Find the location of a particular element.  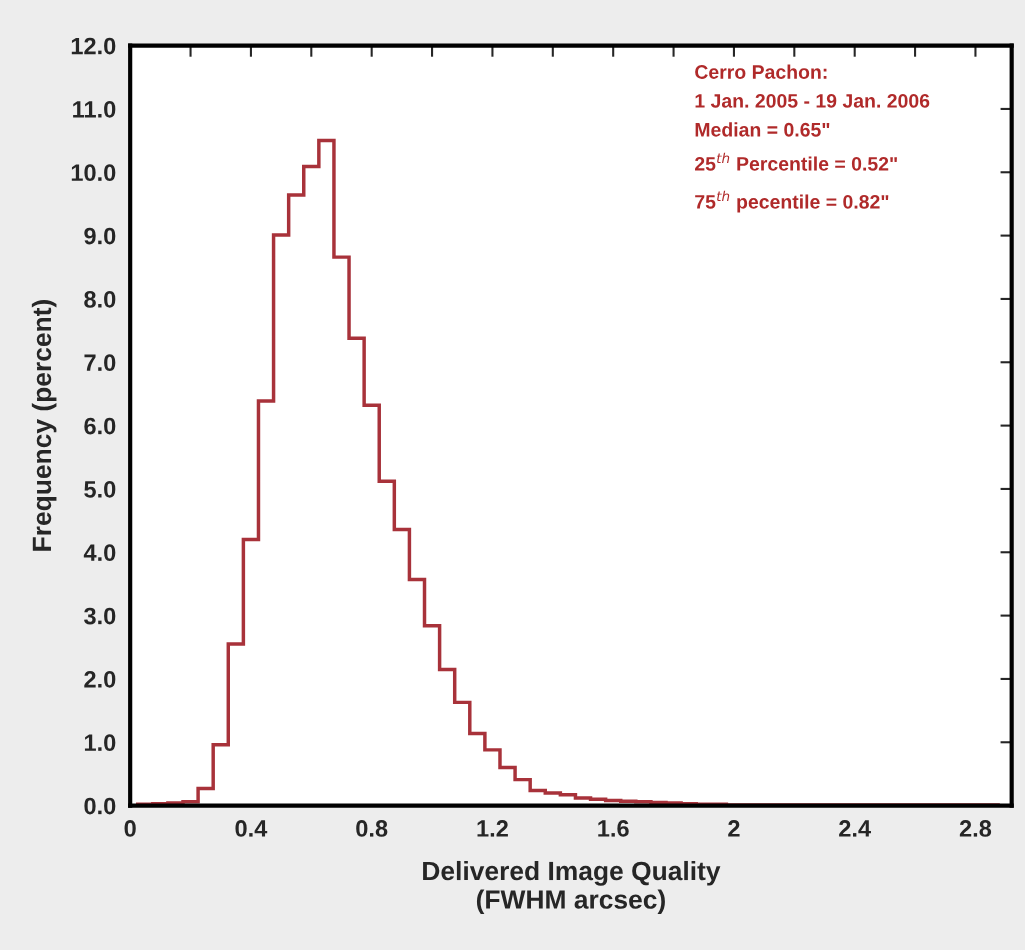

annotation: 75$^{th}$ pecentile = 0.82" is located at coordinates (792, 201).